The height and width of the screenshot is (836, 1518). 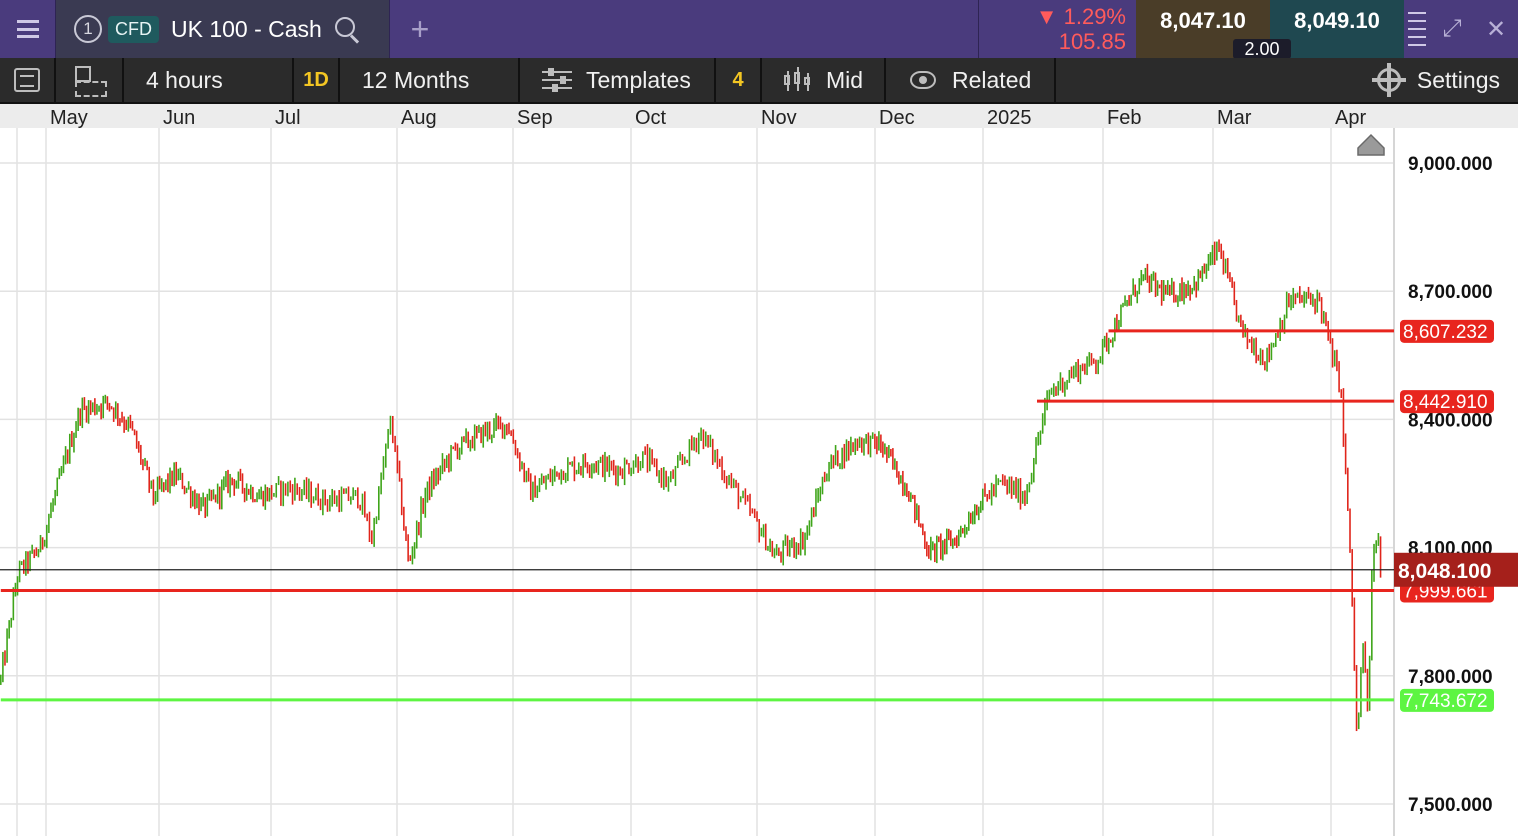 What do you see at coordinates (1450, 420) in the screenshot?
I see `y-tick-label: 8,400.000` at bounding box center [1450, 420].